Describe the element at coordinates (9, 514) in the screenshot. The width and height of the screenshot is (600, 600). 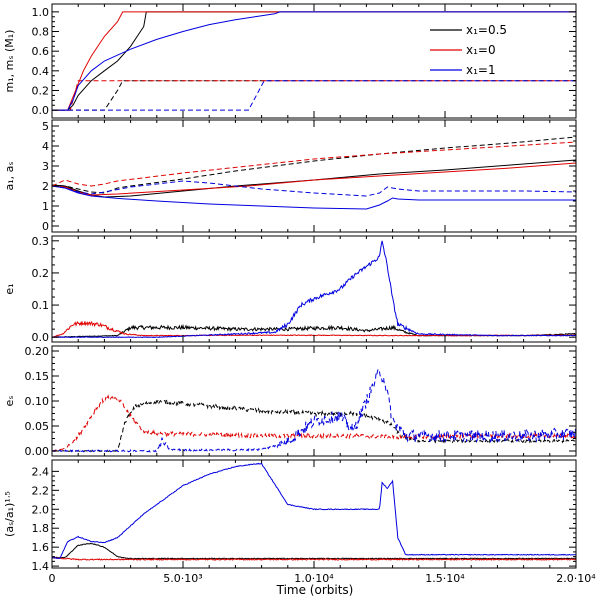
I see `y-axis-label: (aₛ/a₁)¹ᐧ⁵` at that location.